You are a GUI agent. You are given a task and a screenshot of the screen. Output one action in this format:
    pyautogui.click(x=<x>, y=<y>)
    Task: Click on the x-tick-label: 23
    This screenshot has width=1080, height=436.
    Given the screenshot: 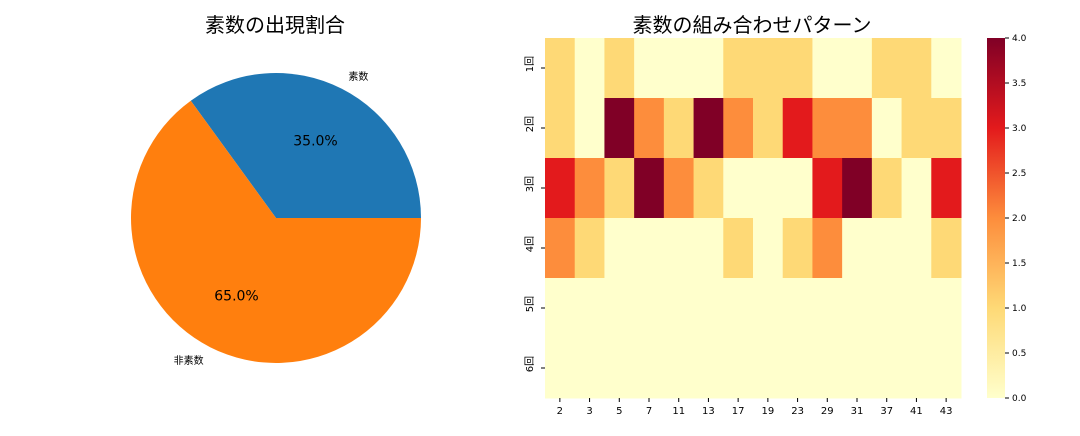 What is the action you would take?
    pyautogui.click(x=797, y=411)
    